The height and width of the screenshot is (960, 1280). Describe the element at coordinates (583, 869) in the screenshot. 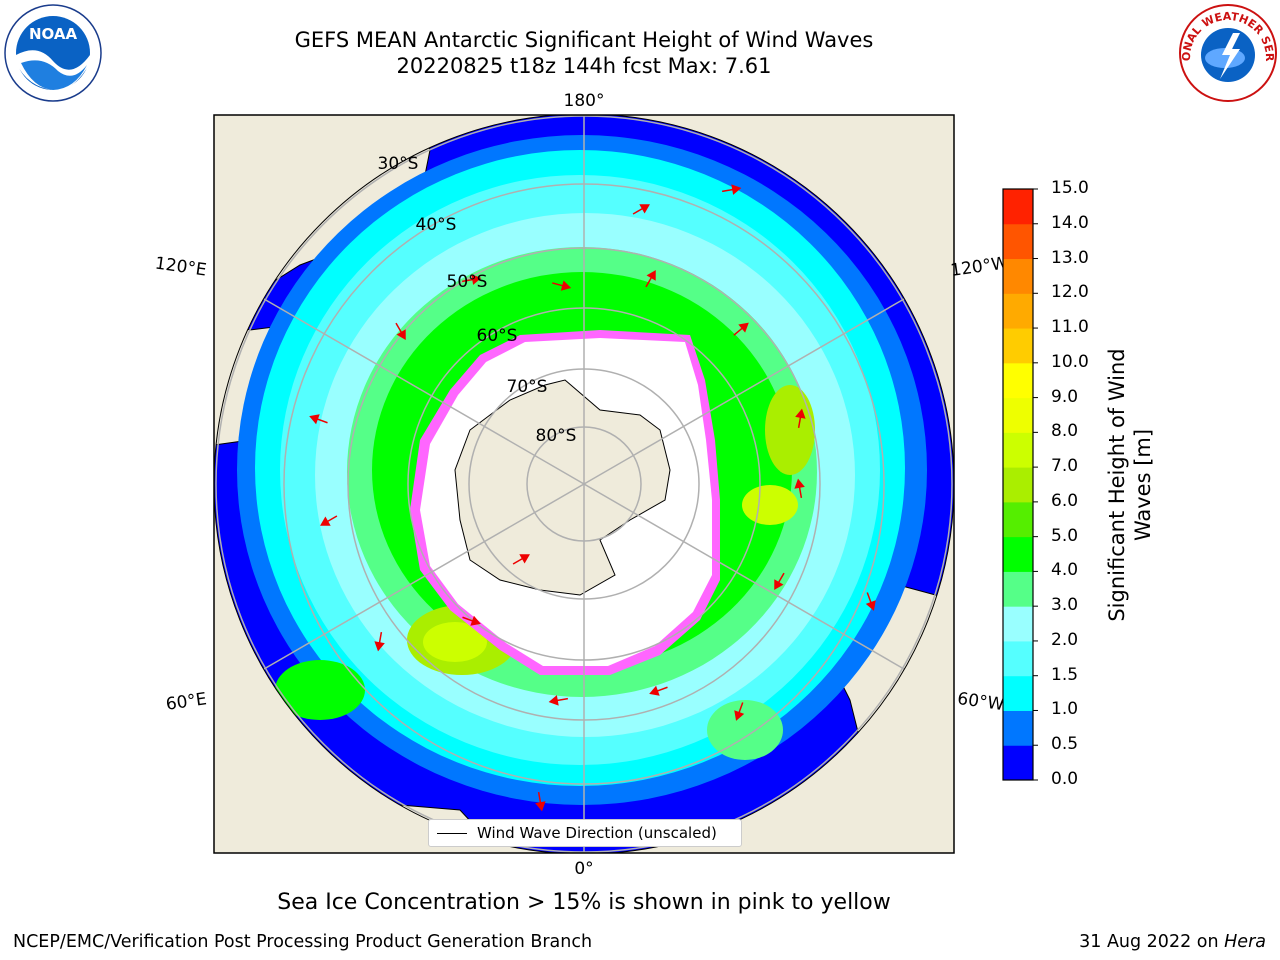

I see `lon-label-0: 0°` at that location.